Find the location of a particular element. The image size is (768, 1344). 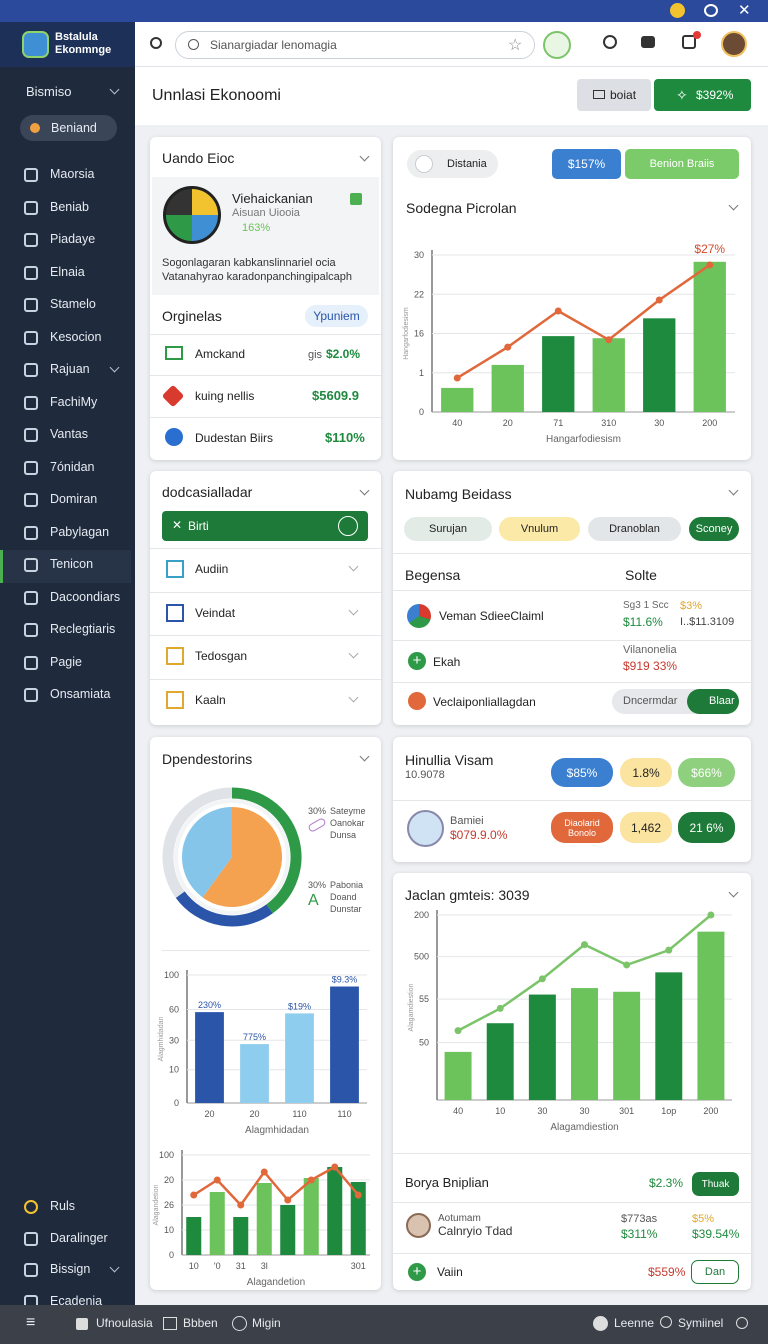

sidebar-item: Pabylagan is located at coordinates (80, 531).